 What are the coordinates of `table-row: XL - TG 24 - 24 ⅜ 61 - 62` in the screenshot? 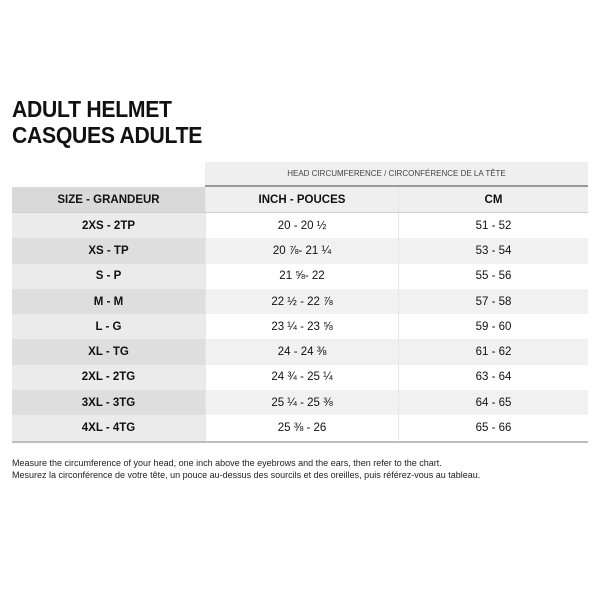 It's located at (300, 352).